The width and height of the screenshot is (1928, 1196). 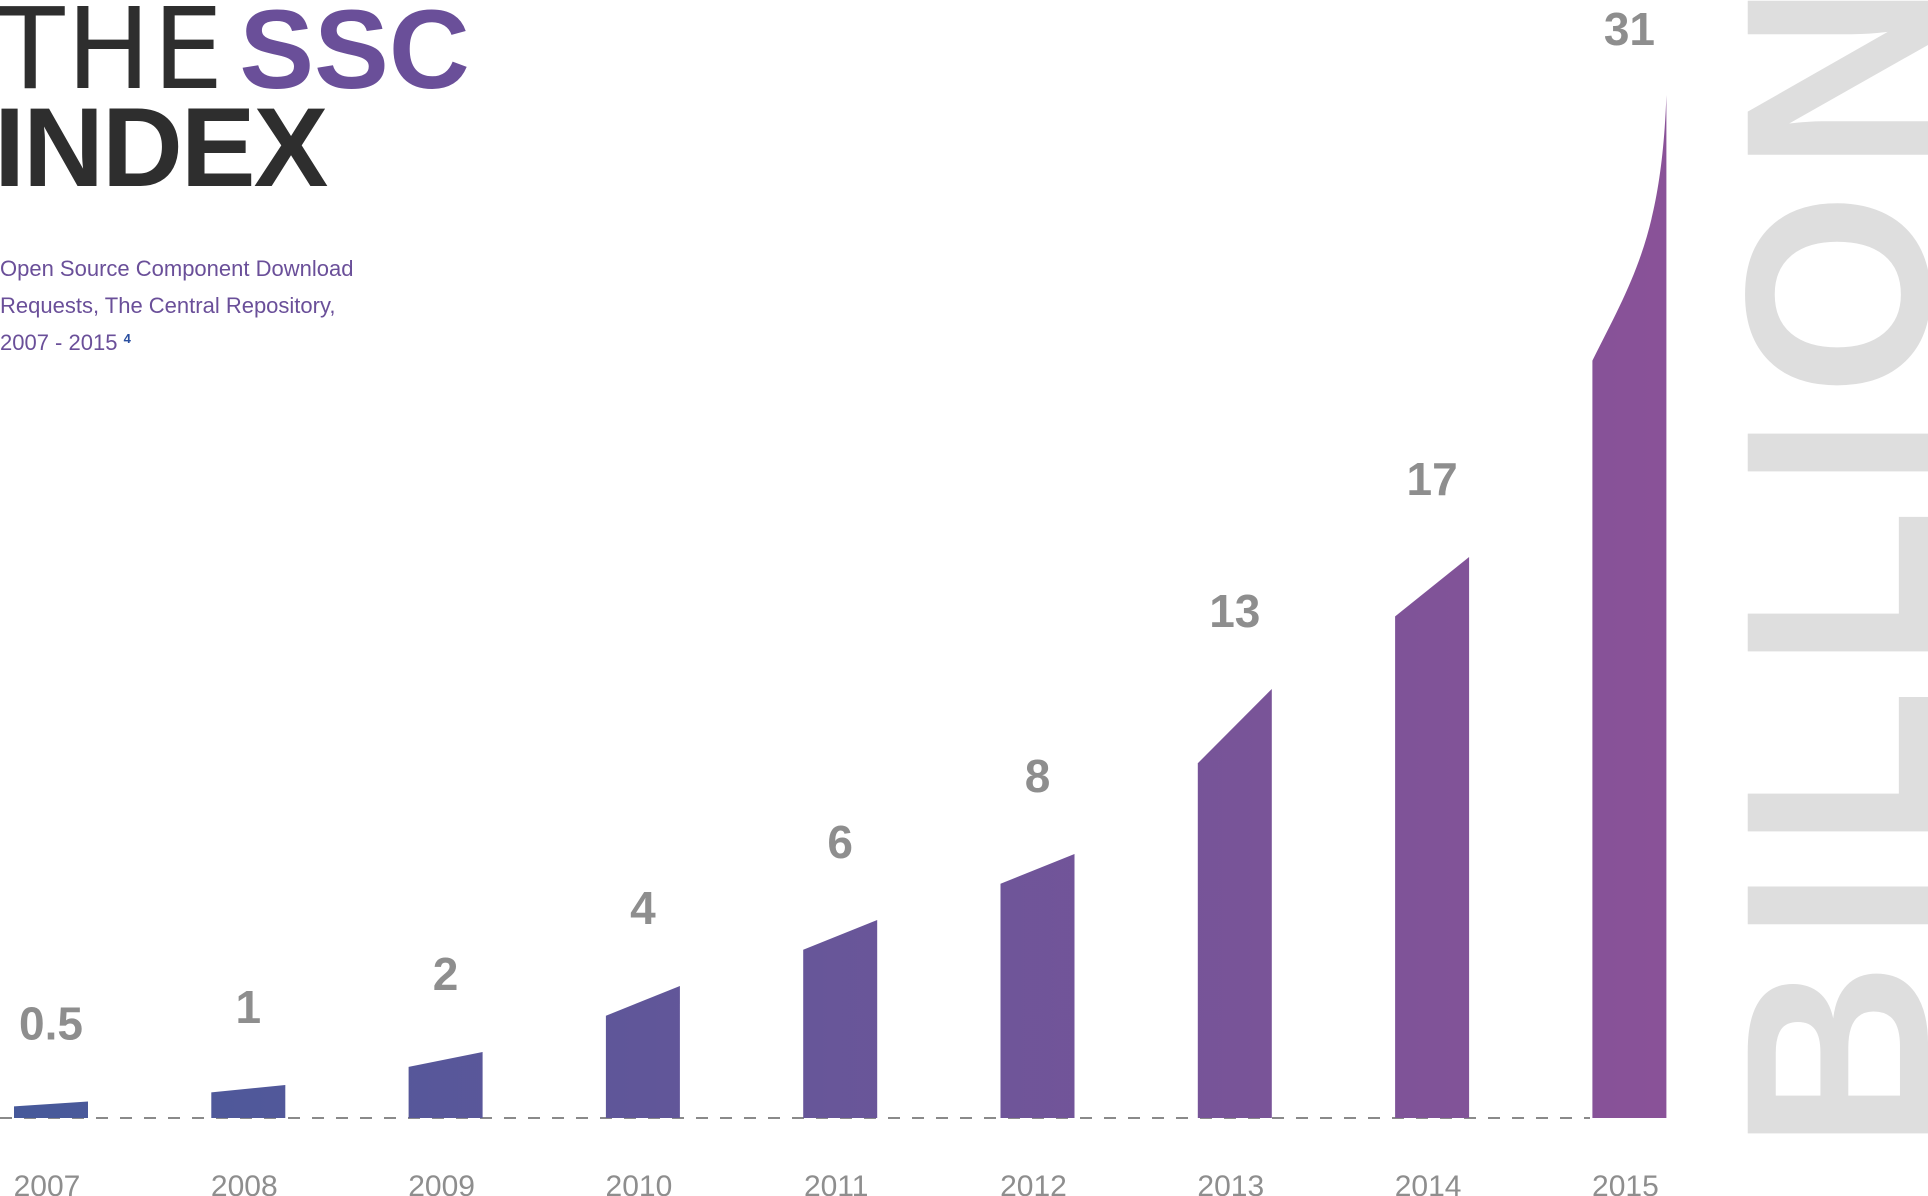 I want to click on value-label-2015: 31, so click(x=1629, y=29).